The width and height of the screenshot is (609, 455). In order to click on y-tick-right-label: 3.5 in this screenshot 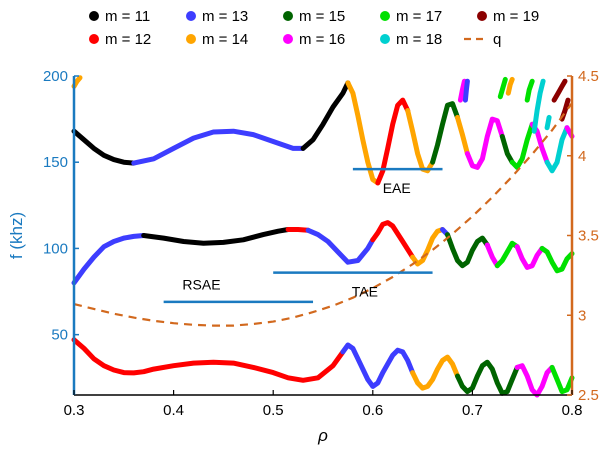, I will do `click(588, 236)`.